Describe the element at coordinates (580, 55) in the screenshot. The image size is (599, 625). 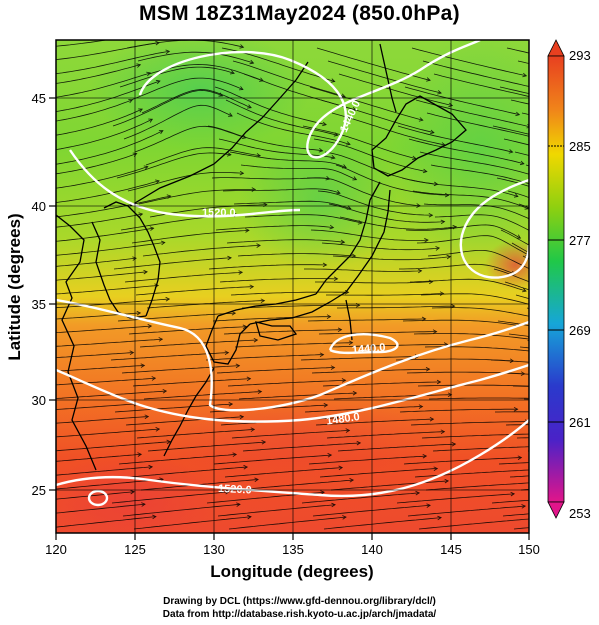
I see `colorbar-label: 293` at that location.